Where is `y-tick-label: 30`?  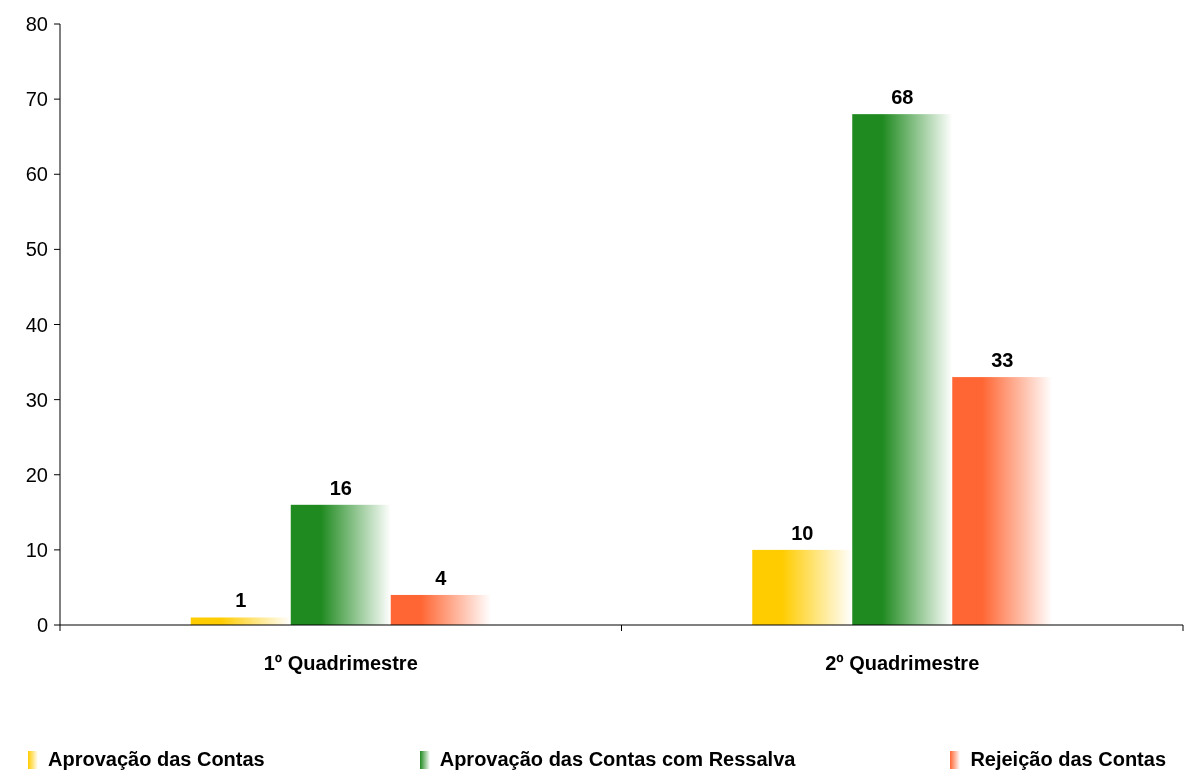
y-tick-label: 30 is located at coordinates (36, 399).